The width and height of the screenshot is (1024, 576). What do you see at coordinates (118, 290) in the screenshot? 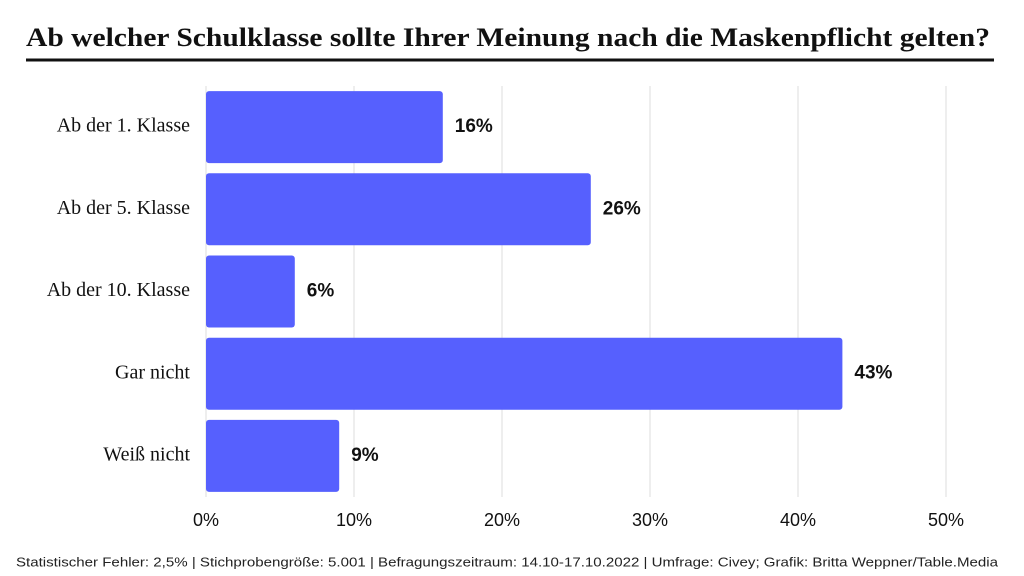
I see `y-tick-label: Ab der 10. Klasse` at bounding box center [118, 290].